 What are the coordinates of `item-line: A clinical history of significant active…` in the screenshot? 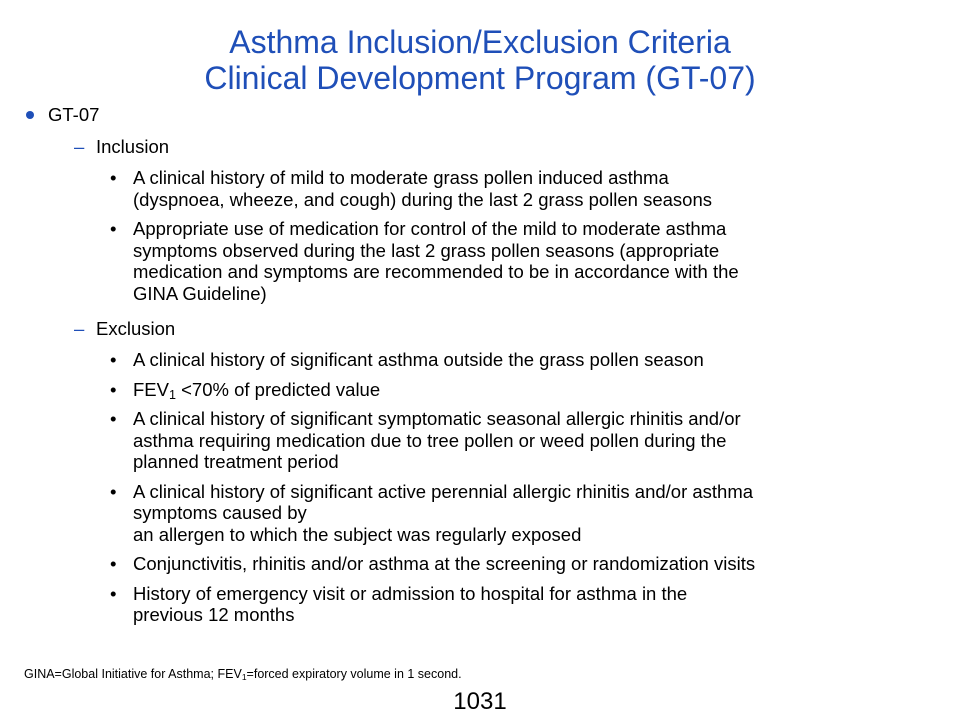 It's located at (443, 491).